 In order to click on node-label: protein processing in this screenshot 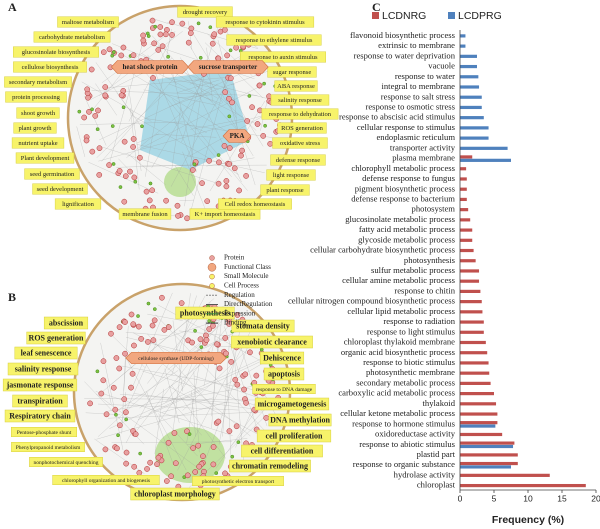, I will do `click(36, 97)`.